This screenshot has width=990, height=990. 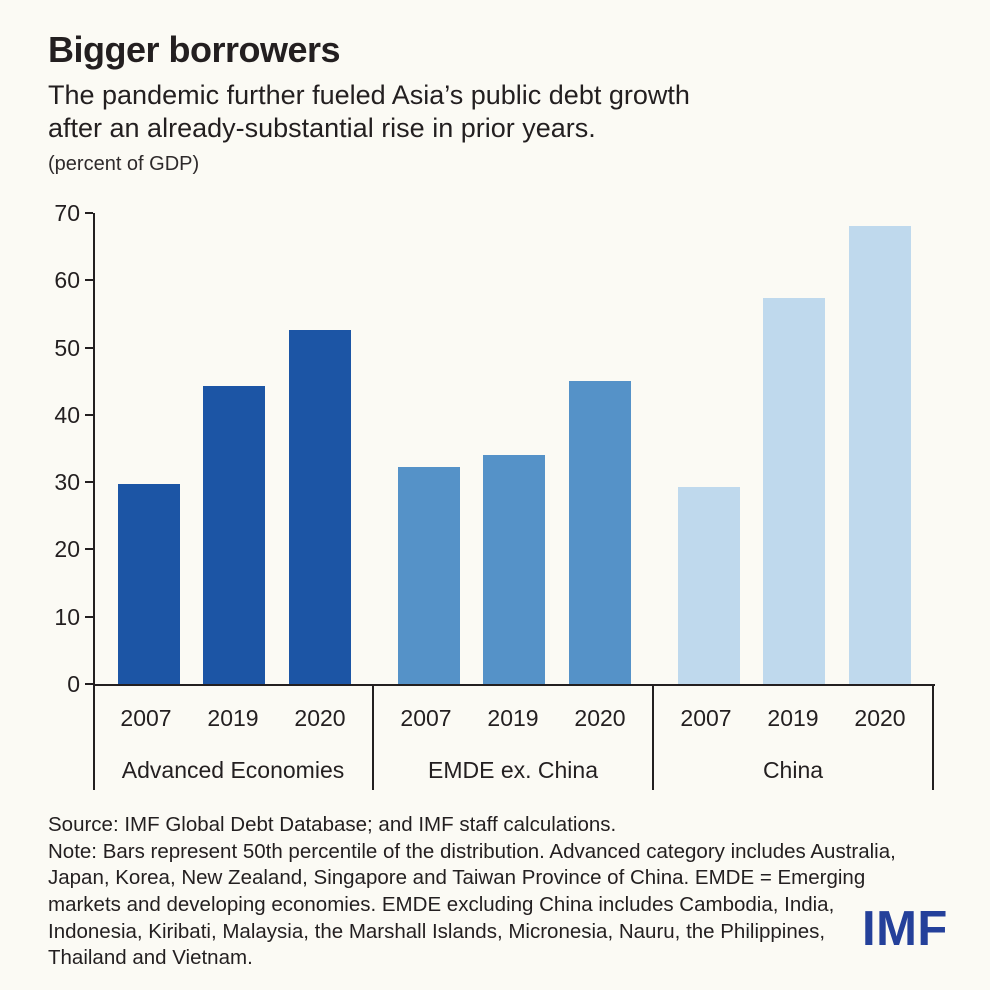 I want to click on imf-logo: IMF, so click(x=905, y=929).